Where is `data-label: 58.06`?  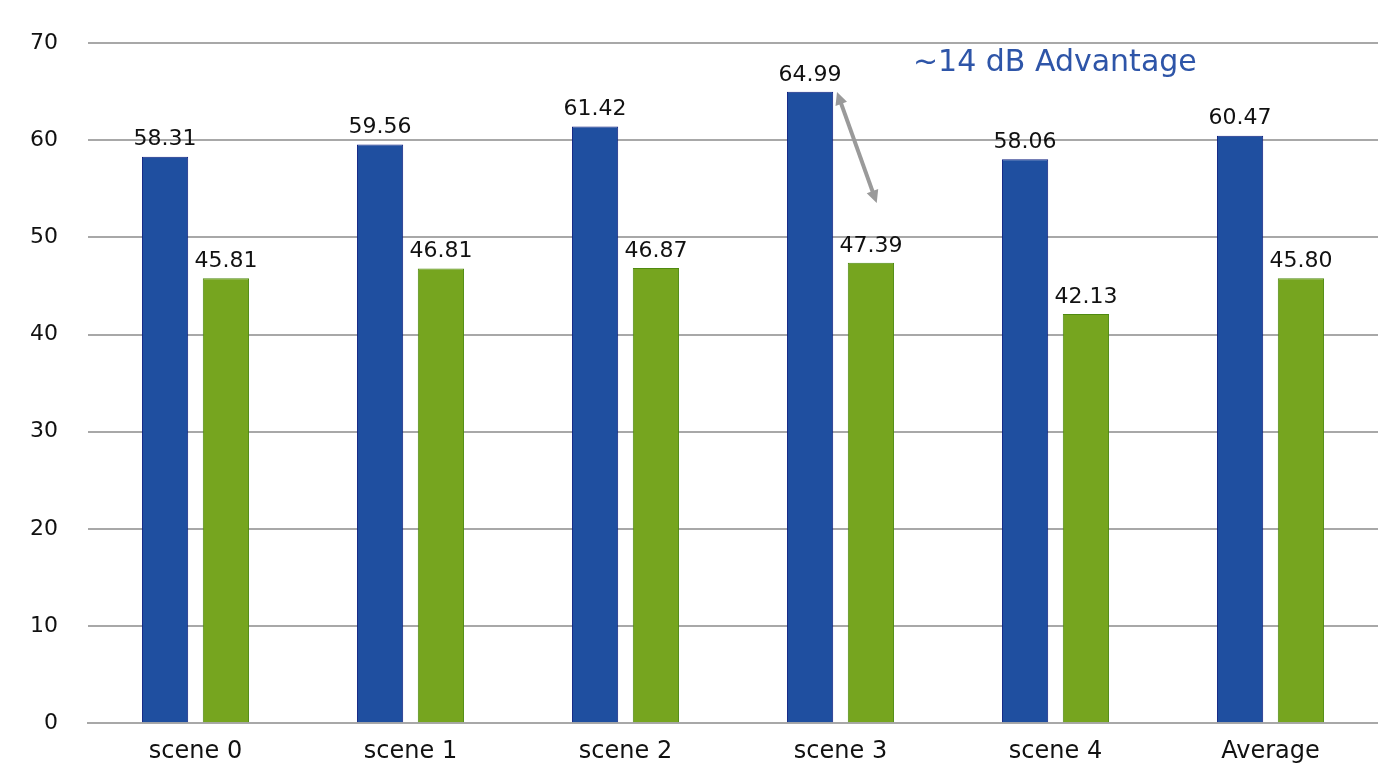 data-label: 58.06 is located at coordinates (1025, 140).